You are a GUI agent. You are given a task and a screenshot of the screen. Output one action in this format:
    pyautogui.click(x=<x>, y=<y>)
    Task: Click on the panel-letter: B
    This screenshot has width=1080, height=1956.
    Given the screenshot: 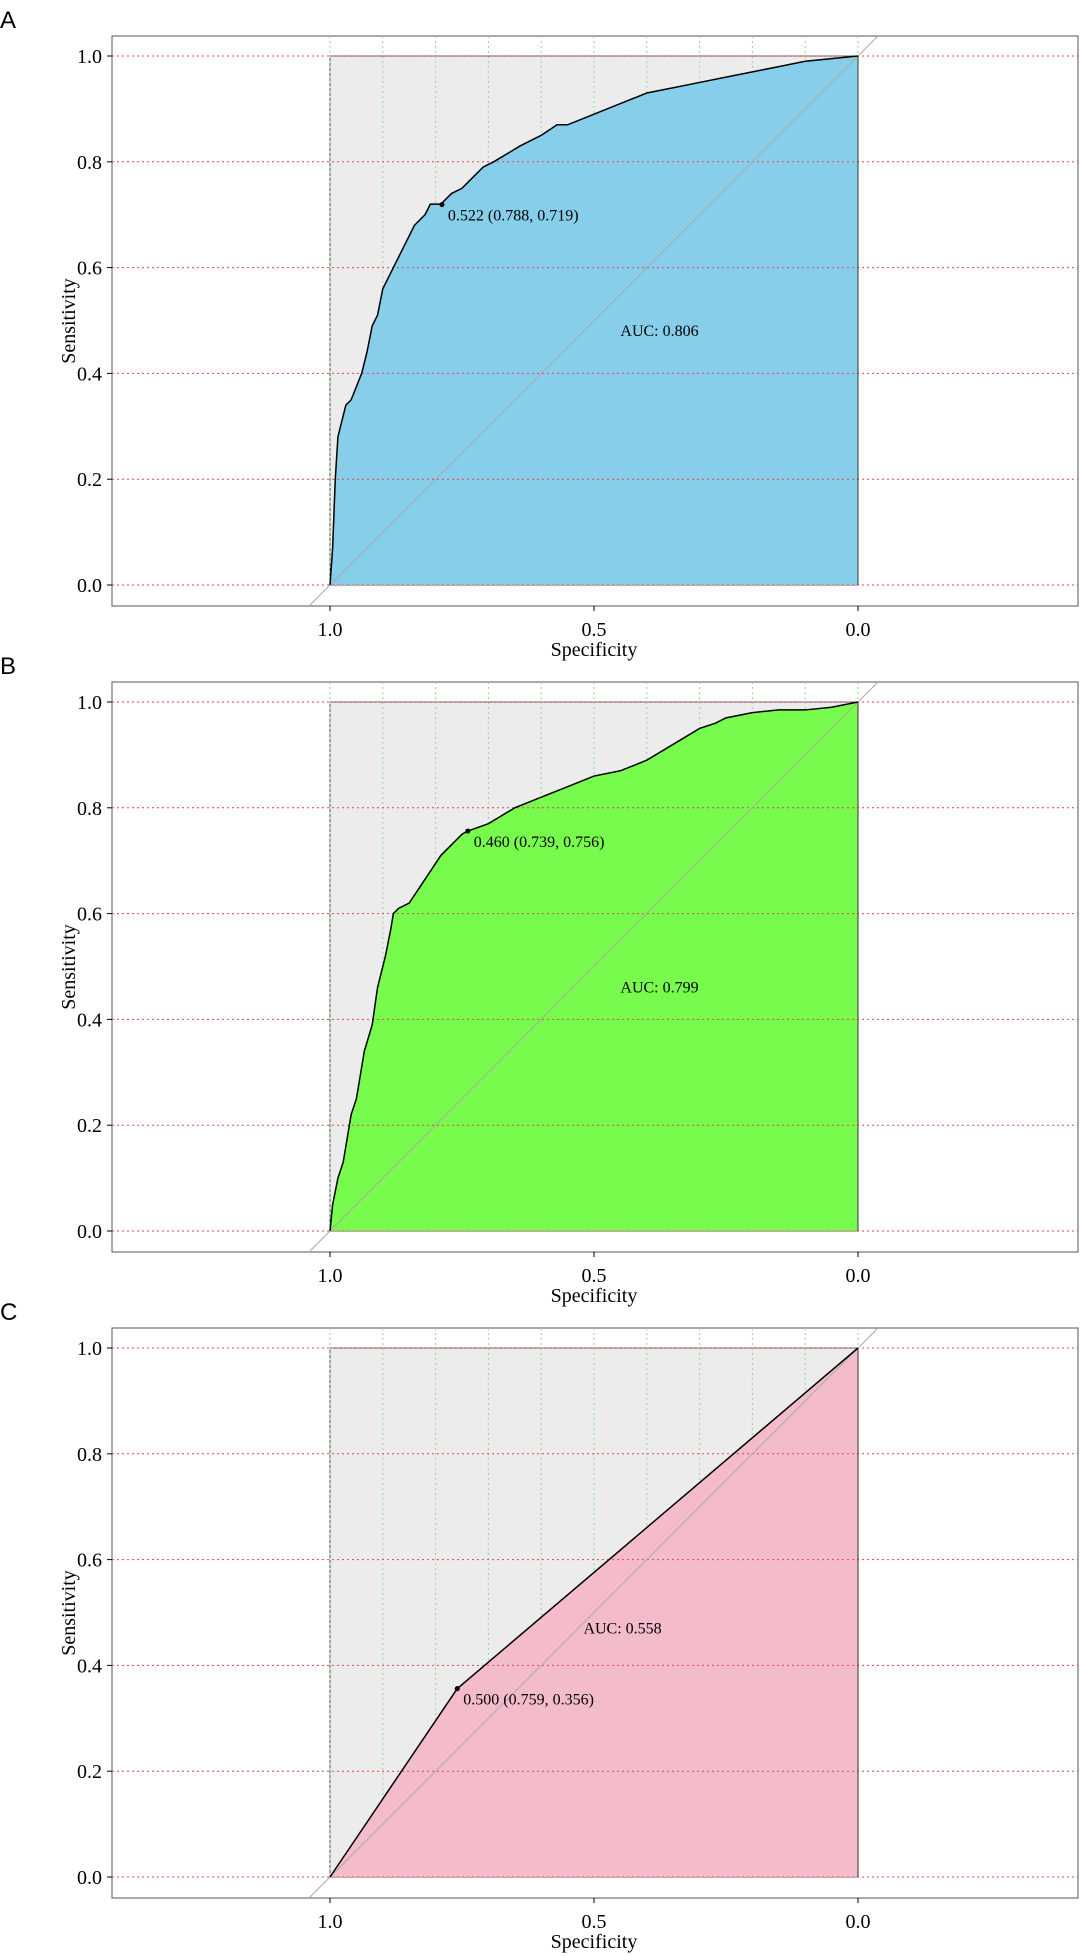 What is the action you would take?
    pyautogui.click(x=8, y=666)
    